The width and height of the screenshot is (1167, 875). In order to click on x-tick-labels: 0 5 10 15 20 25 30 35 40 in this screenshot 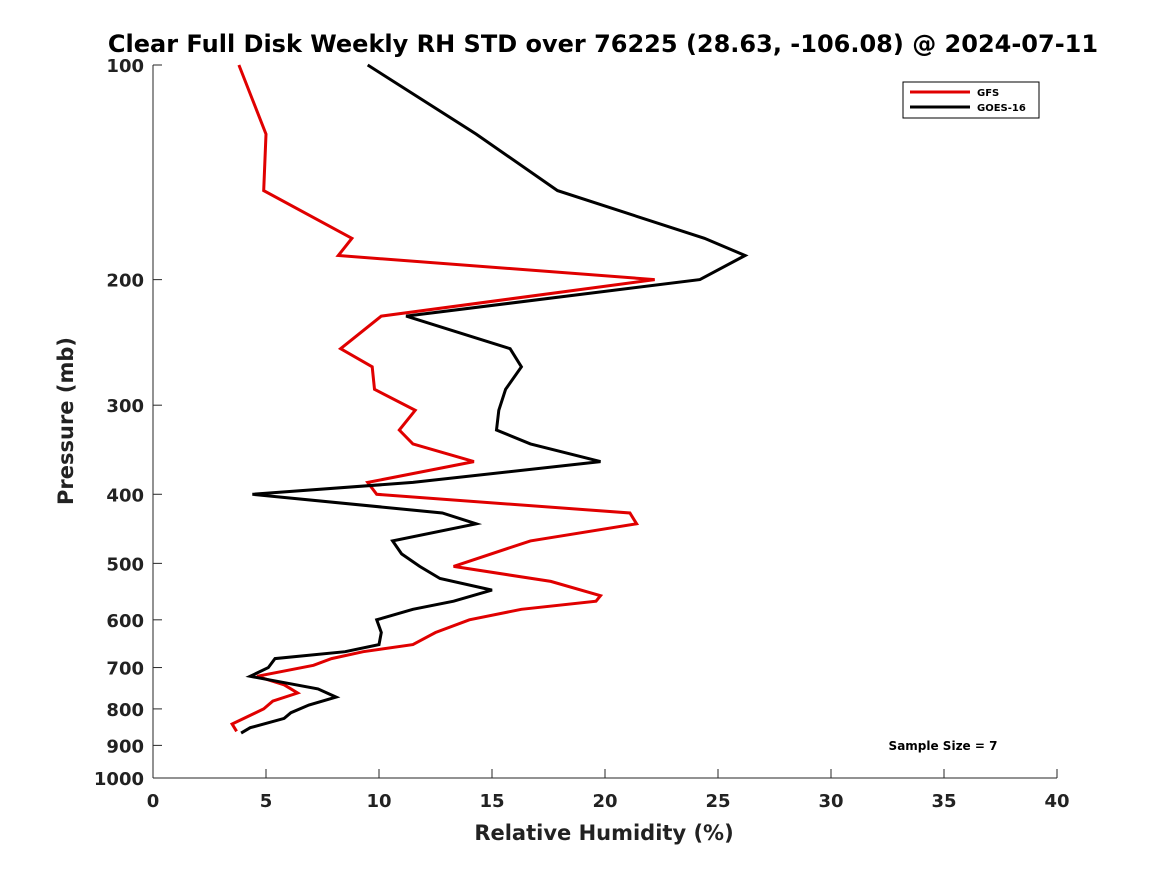, I will do `click(608, 801)`.